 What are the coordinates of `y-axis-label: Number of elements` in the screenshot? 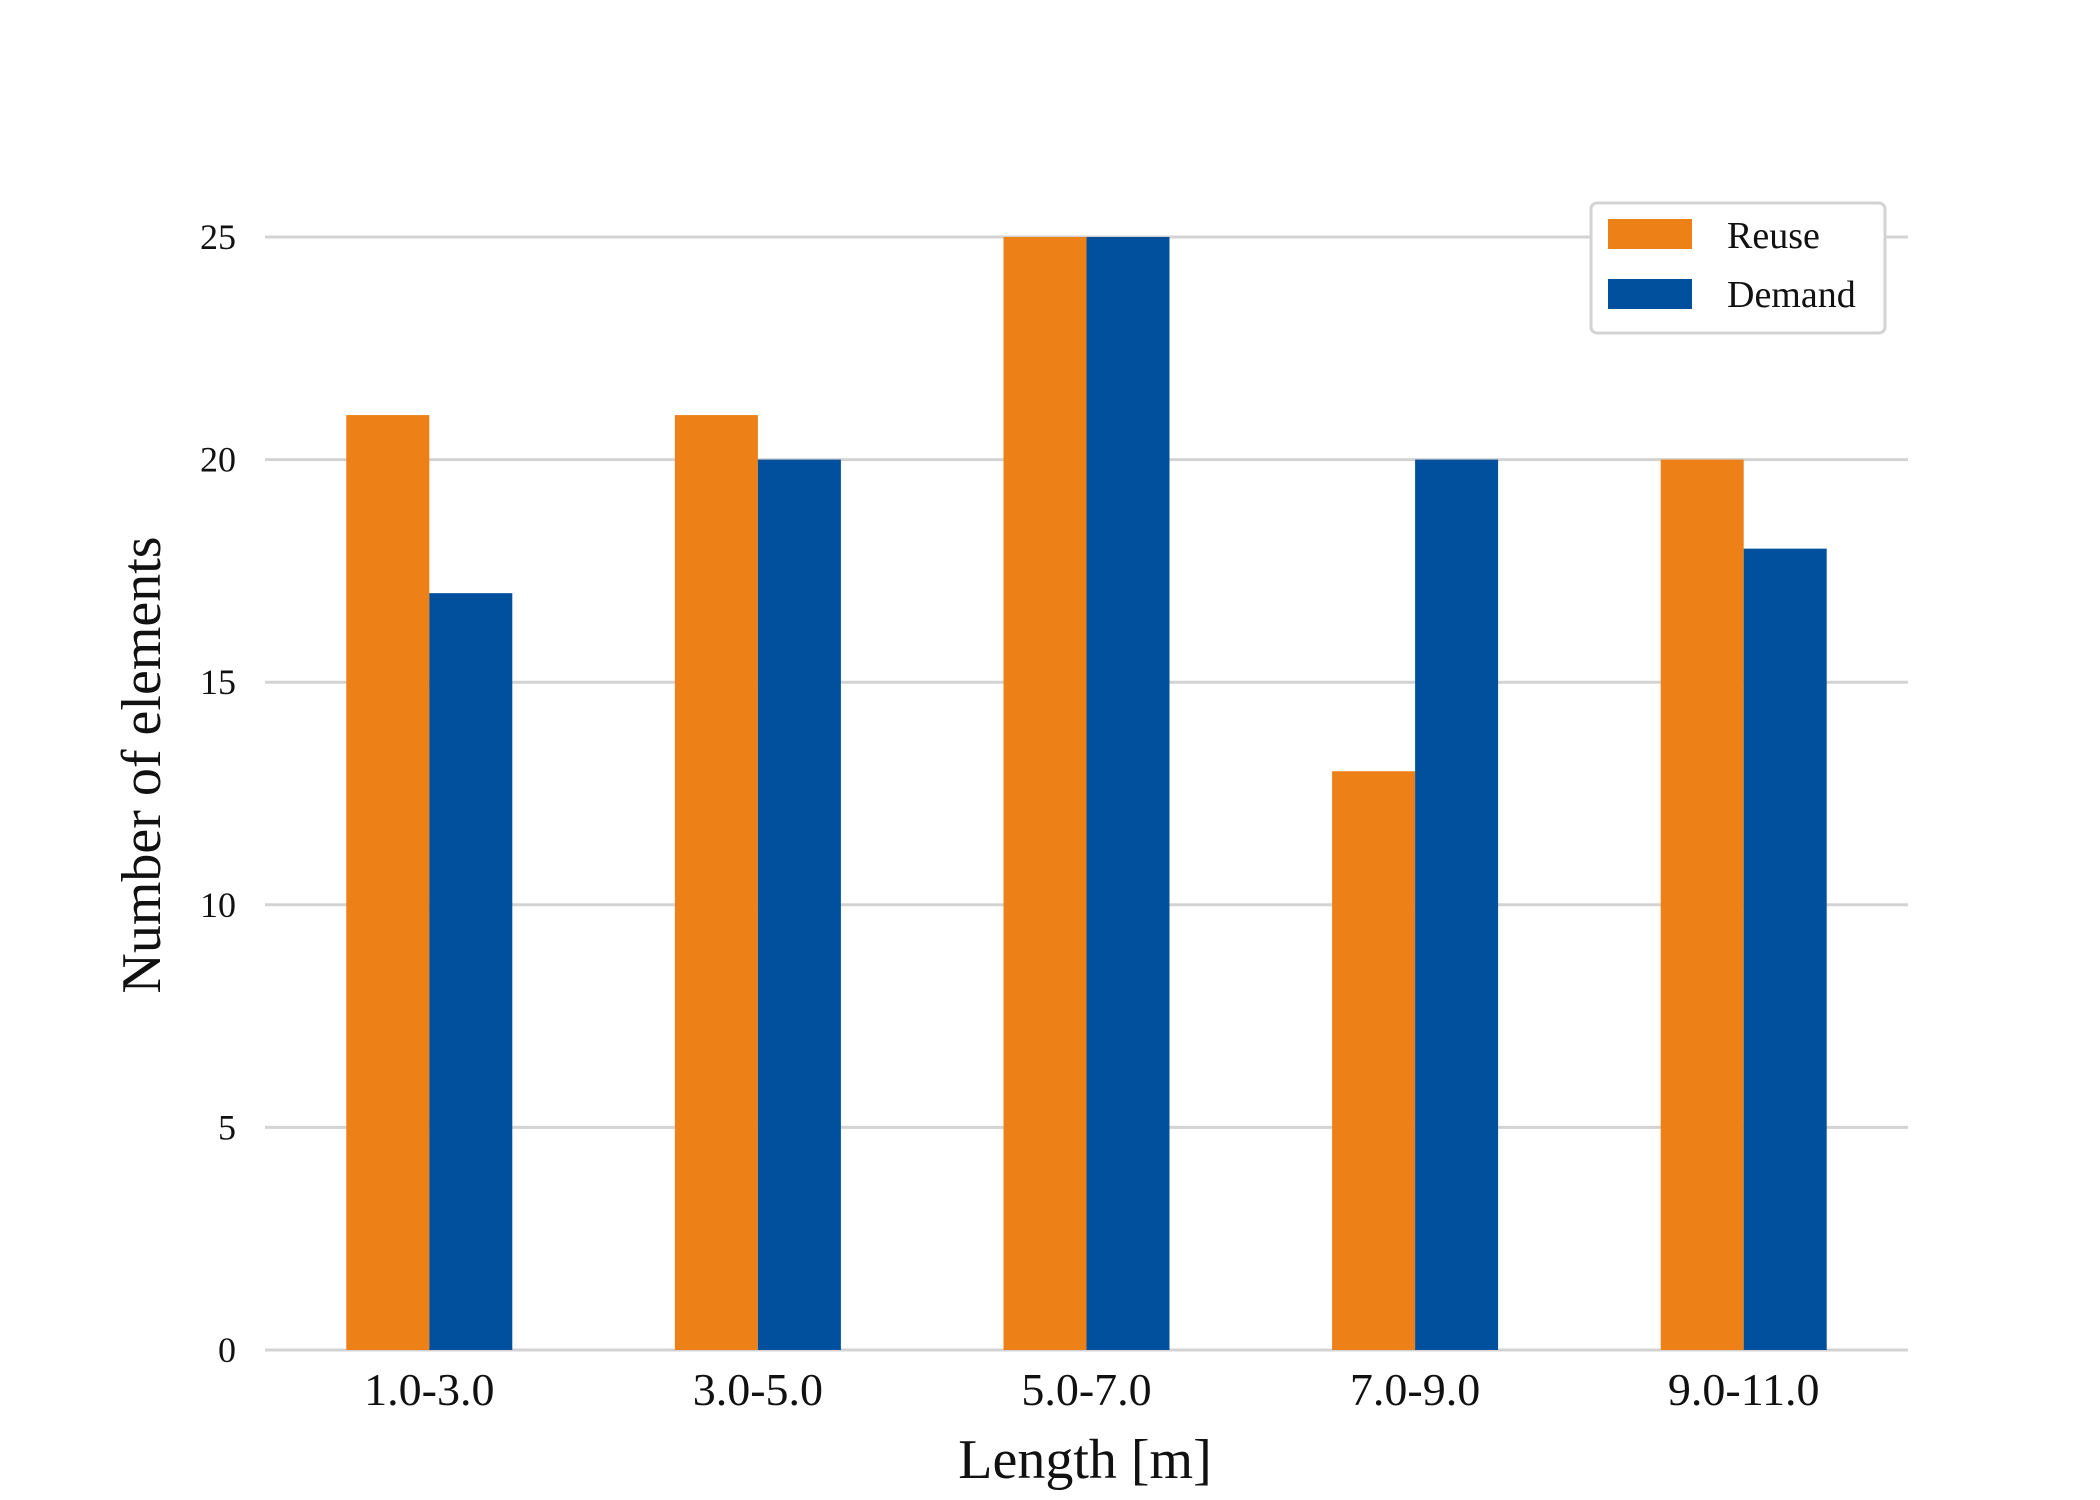 It's located at (142, 764).